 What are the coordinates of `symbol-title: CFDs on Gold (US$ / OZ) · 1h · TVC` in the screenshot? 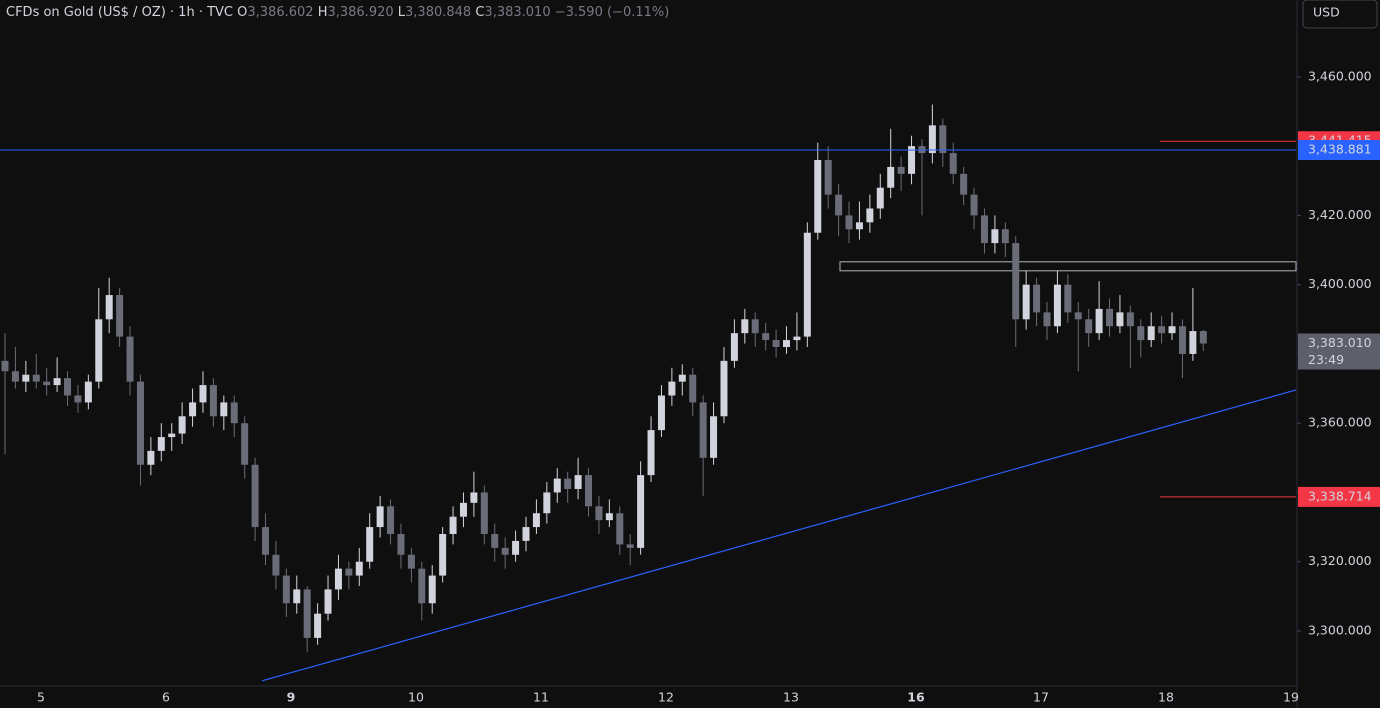 It's located at (119, 12).